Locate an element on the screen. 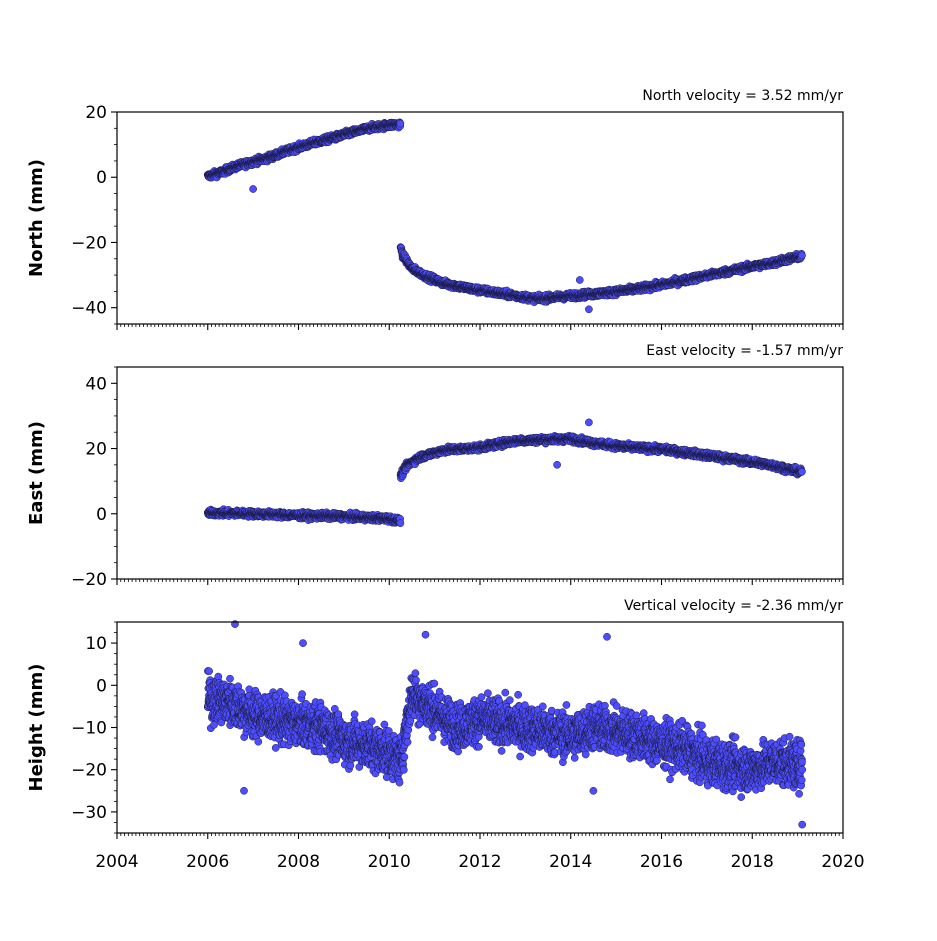 The height and width of the screenshot is (941, 937). x-axis-ticks is located at coordinates (480, 327).